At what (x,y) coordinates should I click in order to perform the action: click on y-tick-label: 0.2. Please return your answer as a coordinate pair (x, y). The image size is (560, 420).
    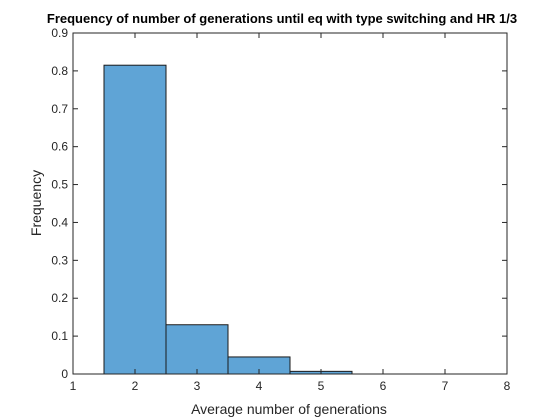
    Looking at the image, I should click on (59, 298).